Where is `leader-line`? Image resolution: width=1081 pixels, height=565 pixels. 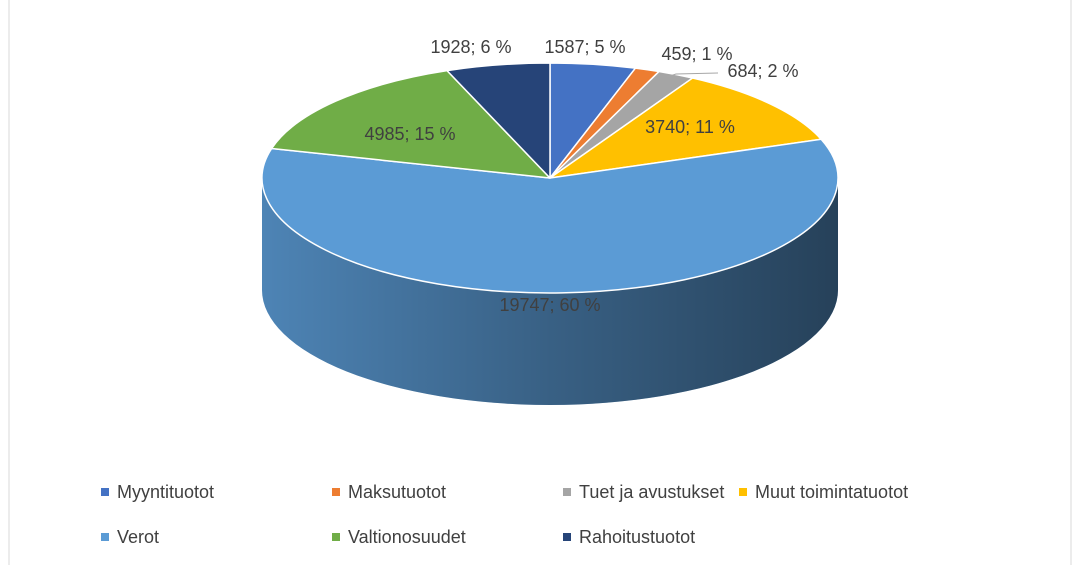 leader-line is located at coordinates (692, 75).